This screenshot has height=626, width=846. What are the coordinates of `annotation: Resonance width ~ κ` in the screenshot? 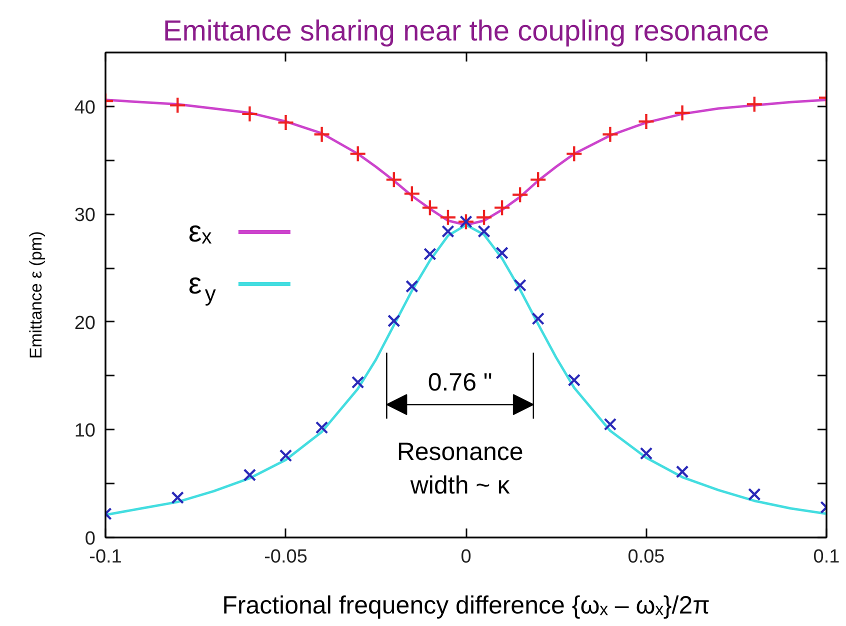 It's located at (460, 469).